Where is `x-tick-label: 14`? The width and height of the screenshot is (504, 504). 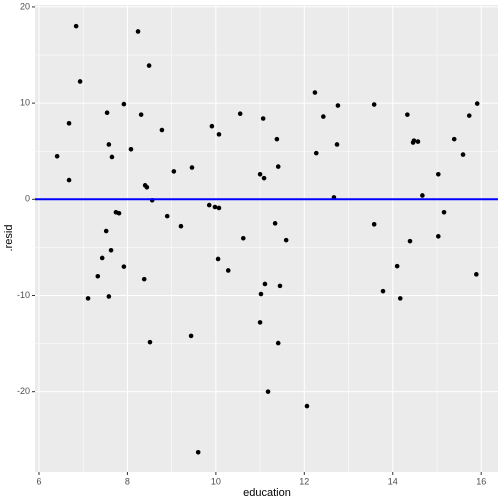
x-tick-label: 14 is located at coordinates (393, 481).